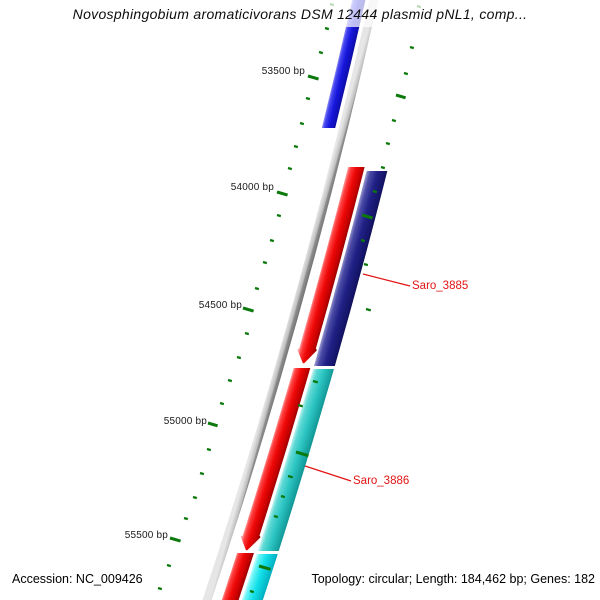  Describe the element at coordinates (251, 543) in the screenshot. I see `gene-red-b-arrow-tip` at that location.